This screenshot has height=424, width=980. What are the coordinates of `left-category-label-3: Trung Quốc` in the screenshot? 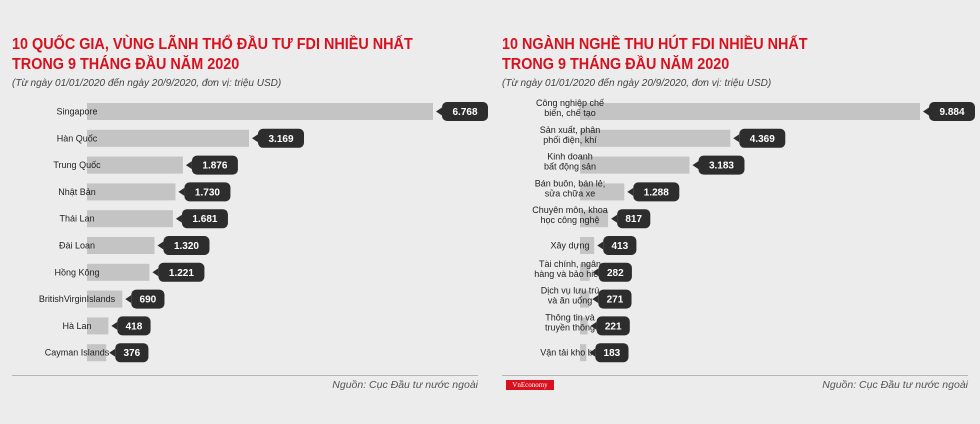 It's located at (77, 165).